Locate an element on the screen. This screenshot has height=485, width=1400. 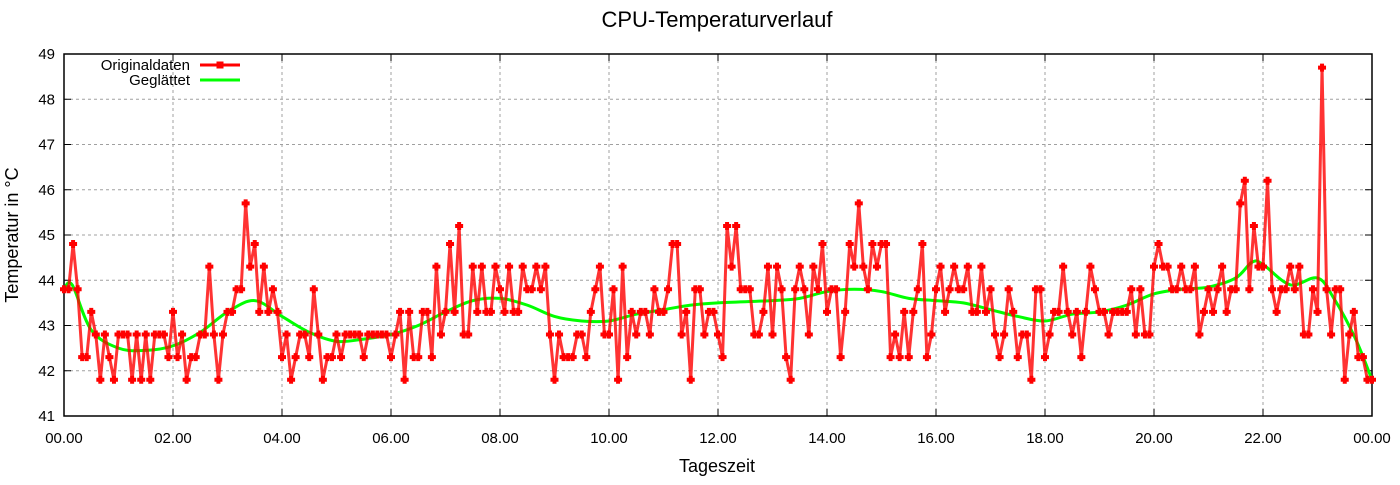
y-tick-label: 45 is located at coordinates (46, 235).